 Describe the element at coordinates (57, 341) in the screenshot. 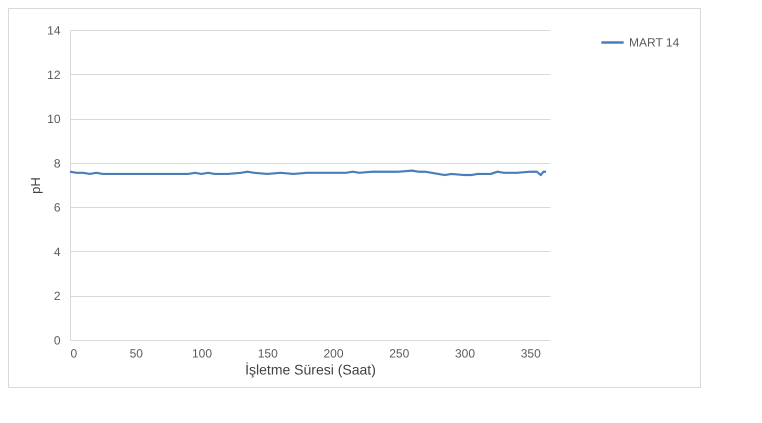

I see `y-tick-label: 0` at that location.